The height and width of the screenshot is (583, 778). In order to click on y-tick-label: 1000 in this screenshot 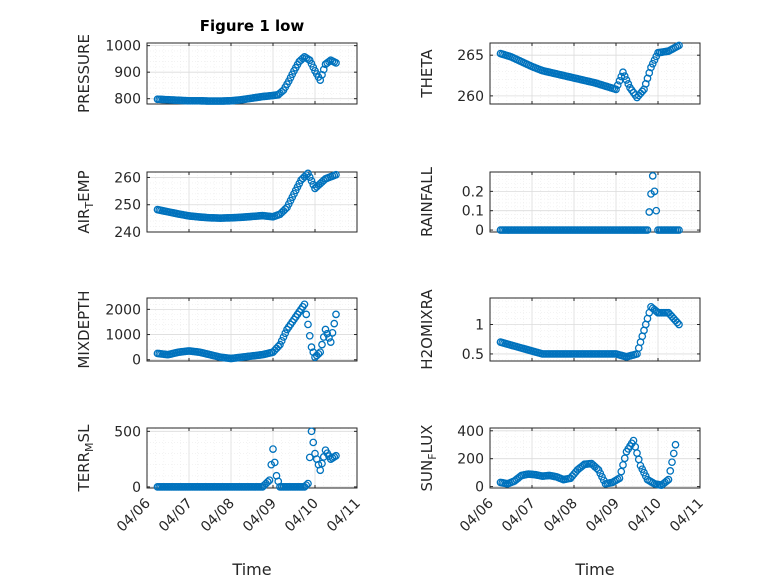, I will do `click(123, 47)`.